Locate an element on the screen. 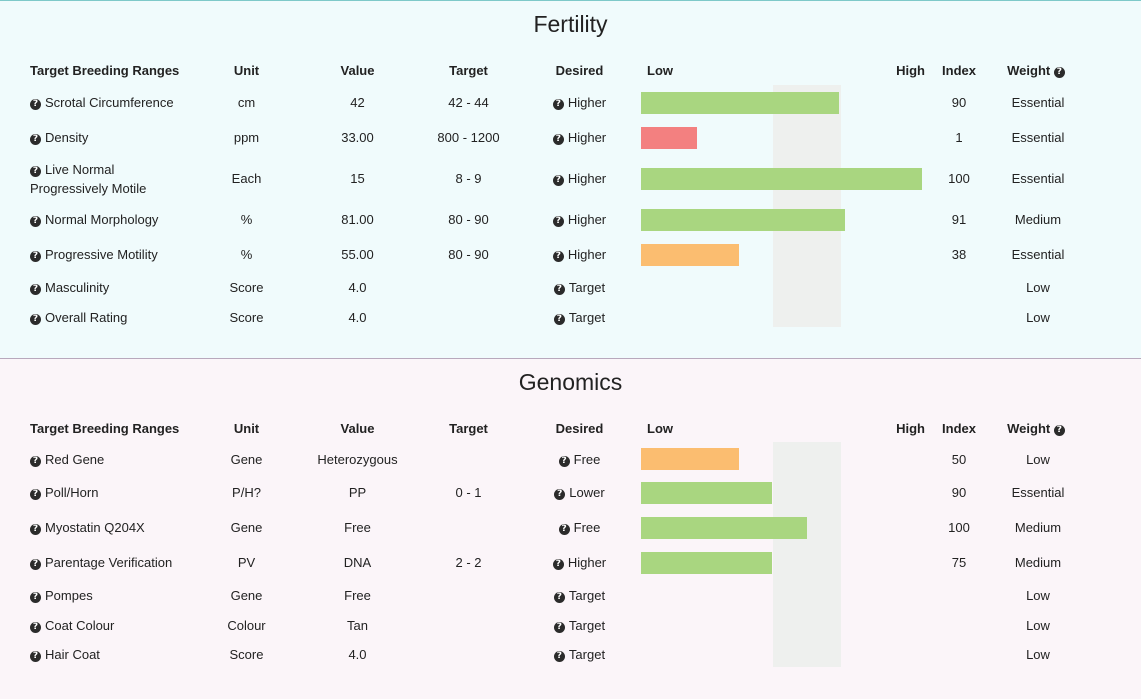 Image resolution: width=1141 pixels, height=699 pixels. col-header-unit: Unit is located at coordinates (246, 428).